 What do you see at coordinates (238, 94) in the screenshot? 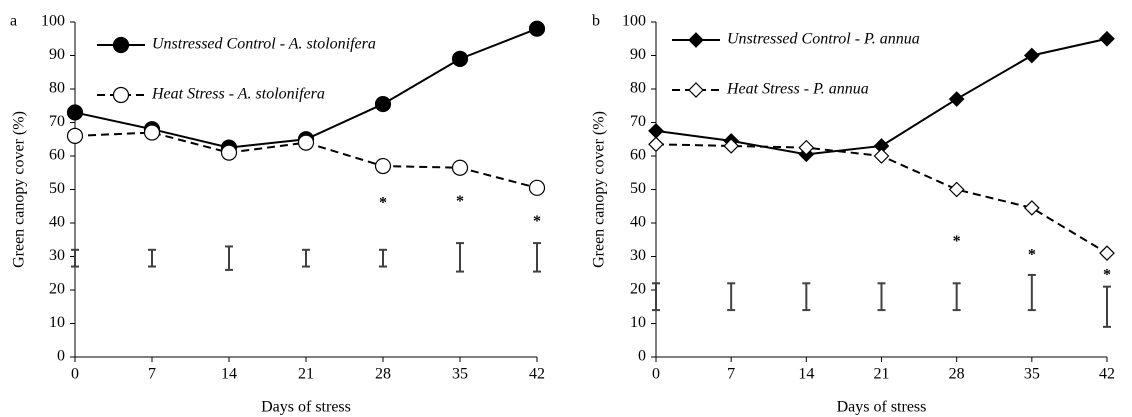
I see `legend-label: Heat Stress - A. stolonifera` at bounding box center [238, 94].